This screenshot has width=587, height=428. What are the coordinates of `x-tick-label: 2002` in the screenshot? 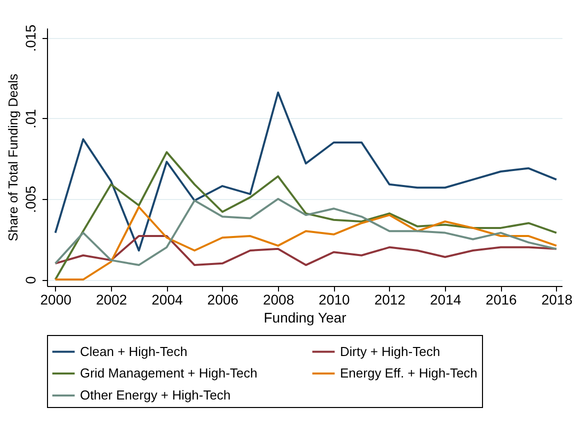 It's located at (112, 300).